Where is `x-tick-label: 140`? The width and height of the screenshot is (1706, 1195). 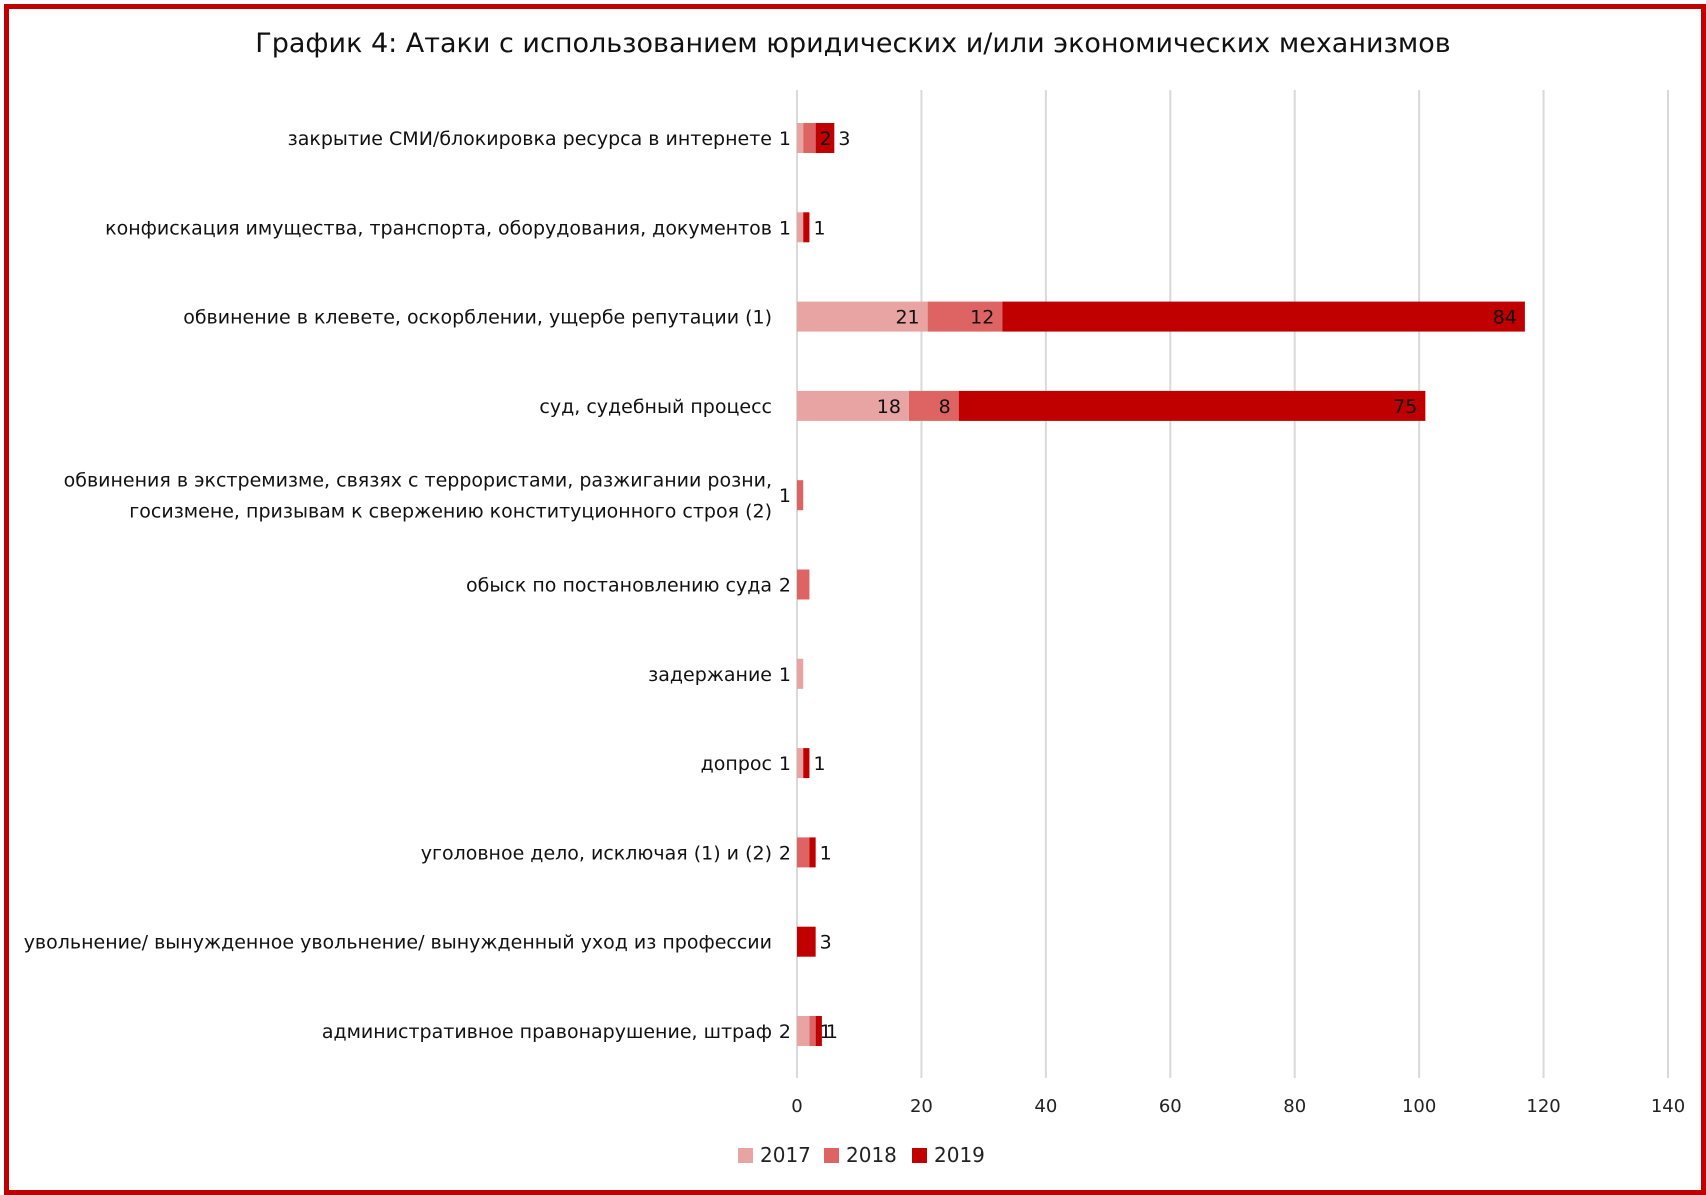 x-tick-label: 140 is located at coordinates (1668, 1106).